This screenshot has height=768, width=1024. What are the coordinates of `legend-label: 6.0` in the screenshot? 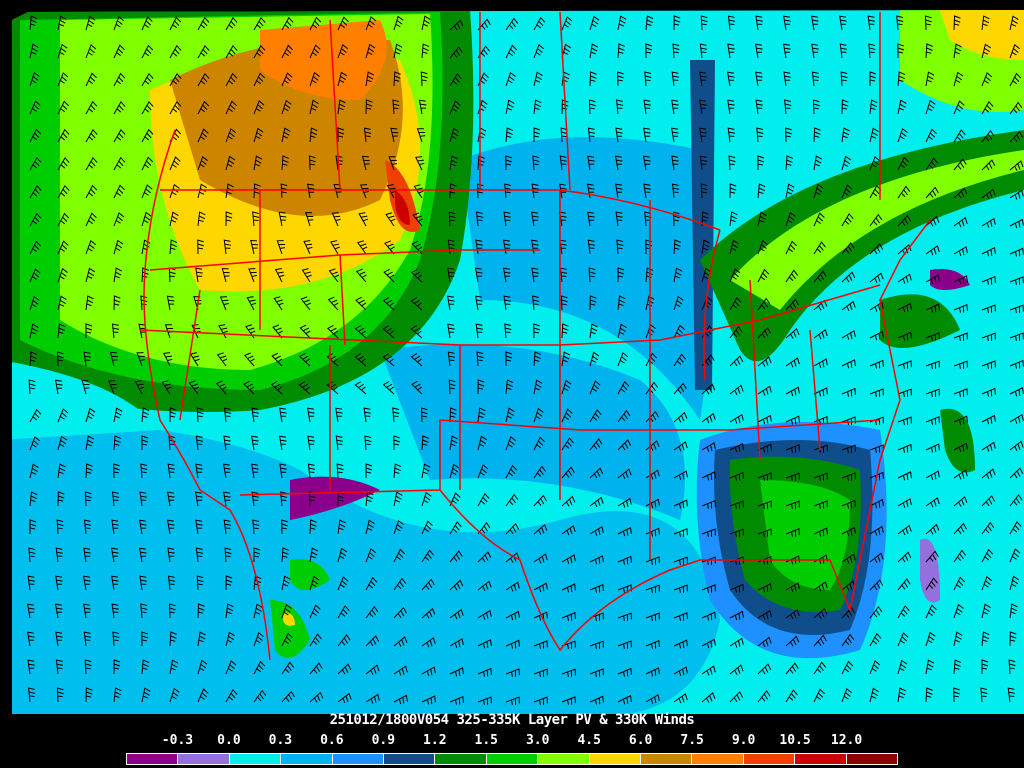 It's located at (640, 740).